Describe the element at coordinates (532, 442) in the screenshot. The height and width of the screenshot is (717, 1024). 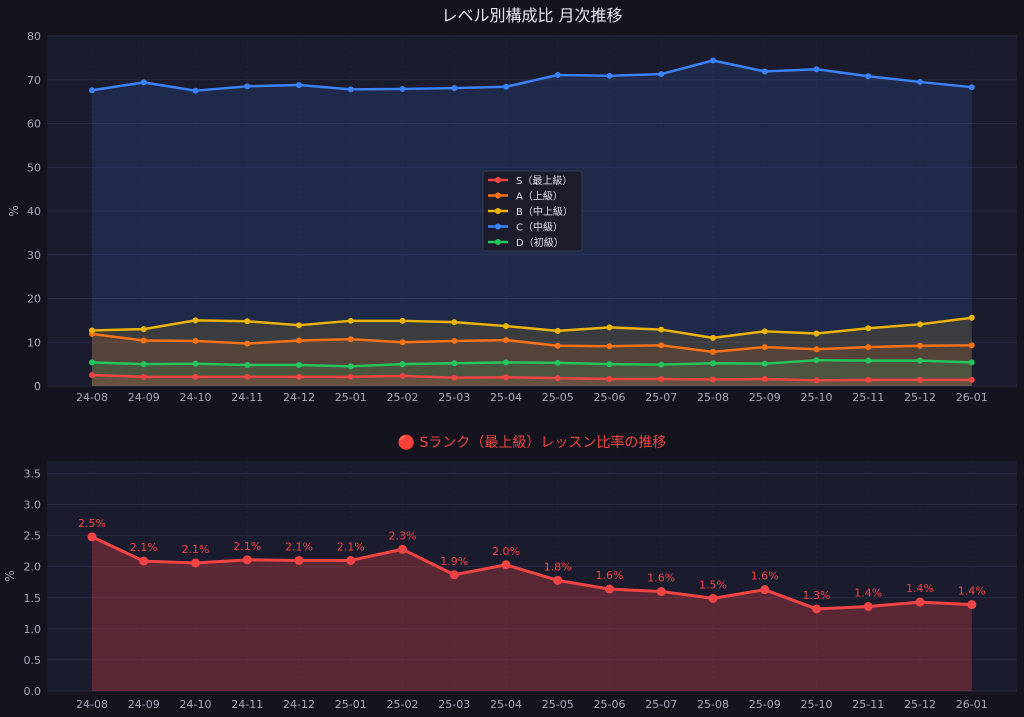
I see `bottom-chart-title: 🔴 Sランク（最上級）レッスン比率の推移` at that location.